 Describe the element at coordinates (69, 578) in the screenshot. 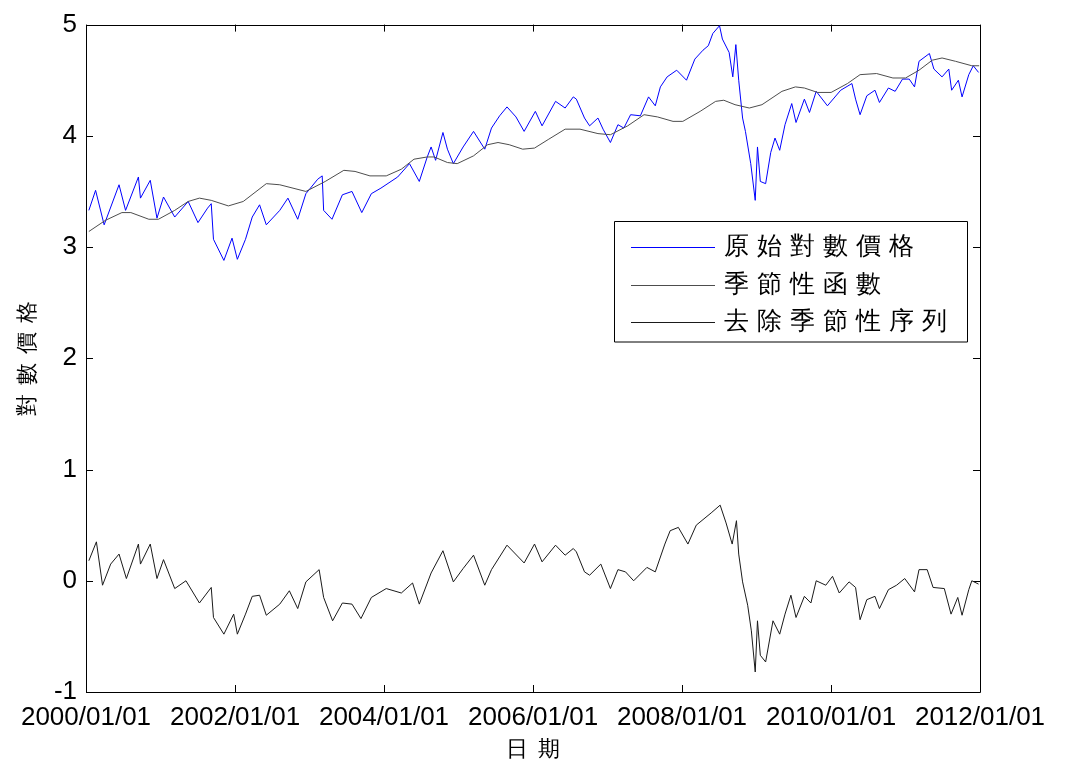

I see `y-tick-label: 0` at that location.